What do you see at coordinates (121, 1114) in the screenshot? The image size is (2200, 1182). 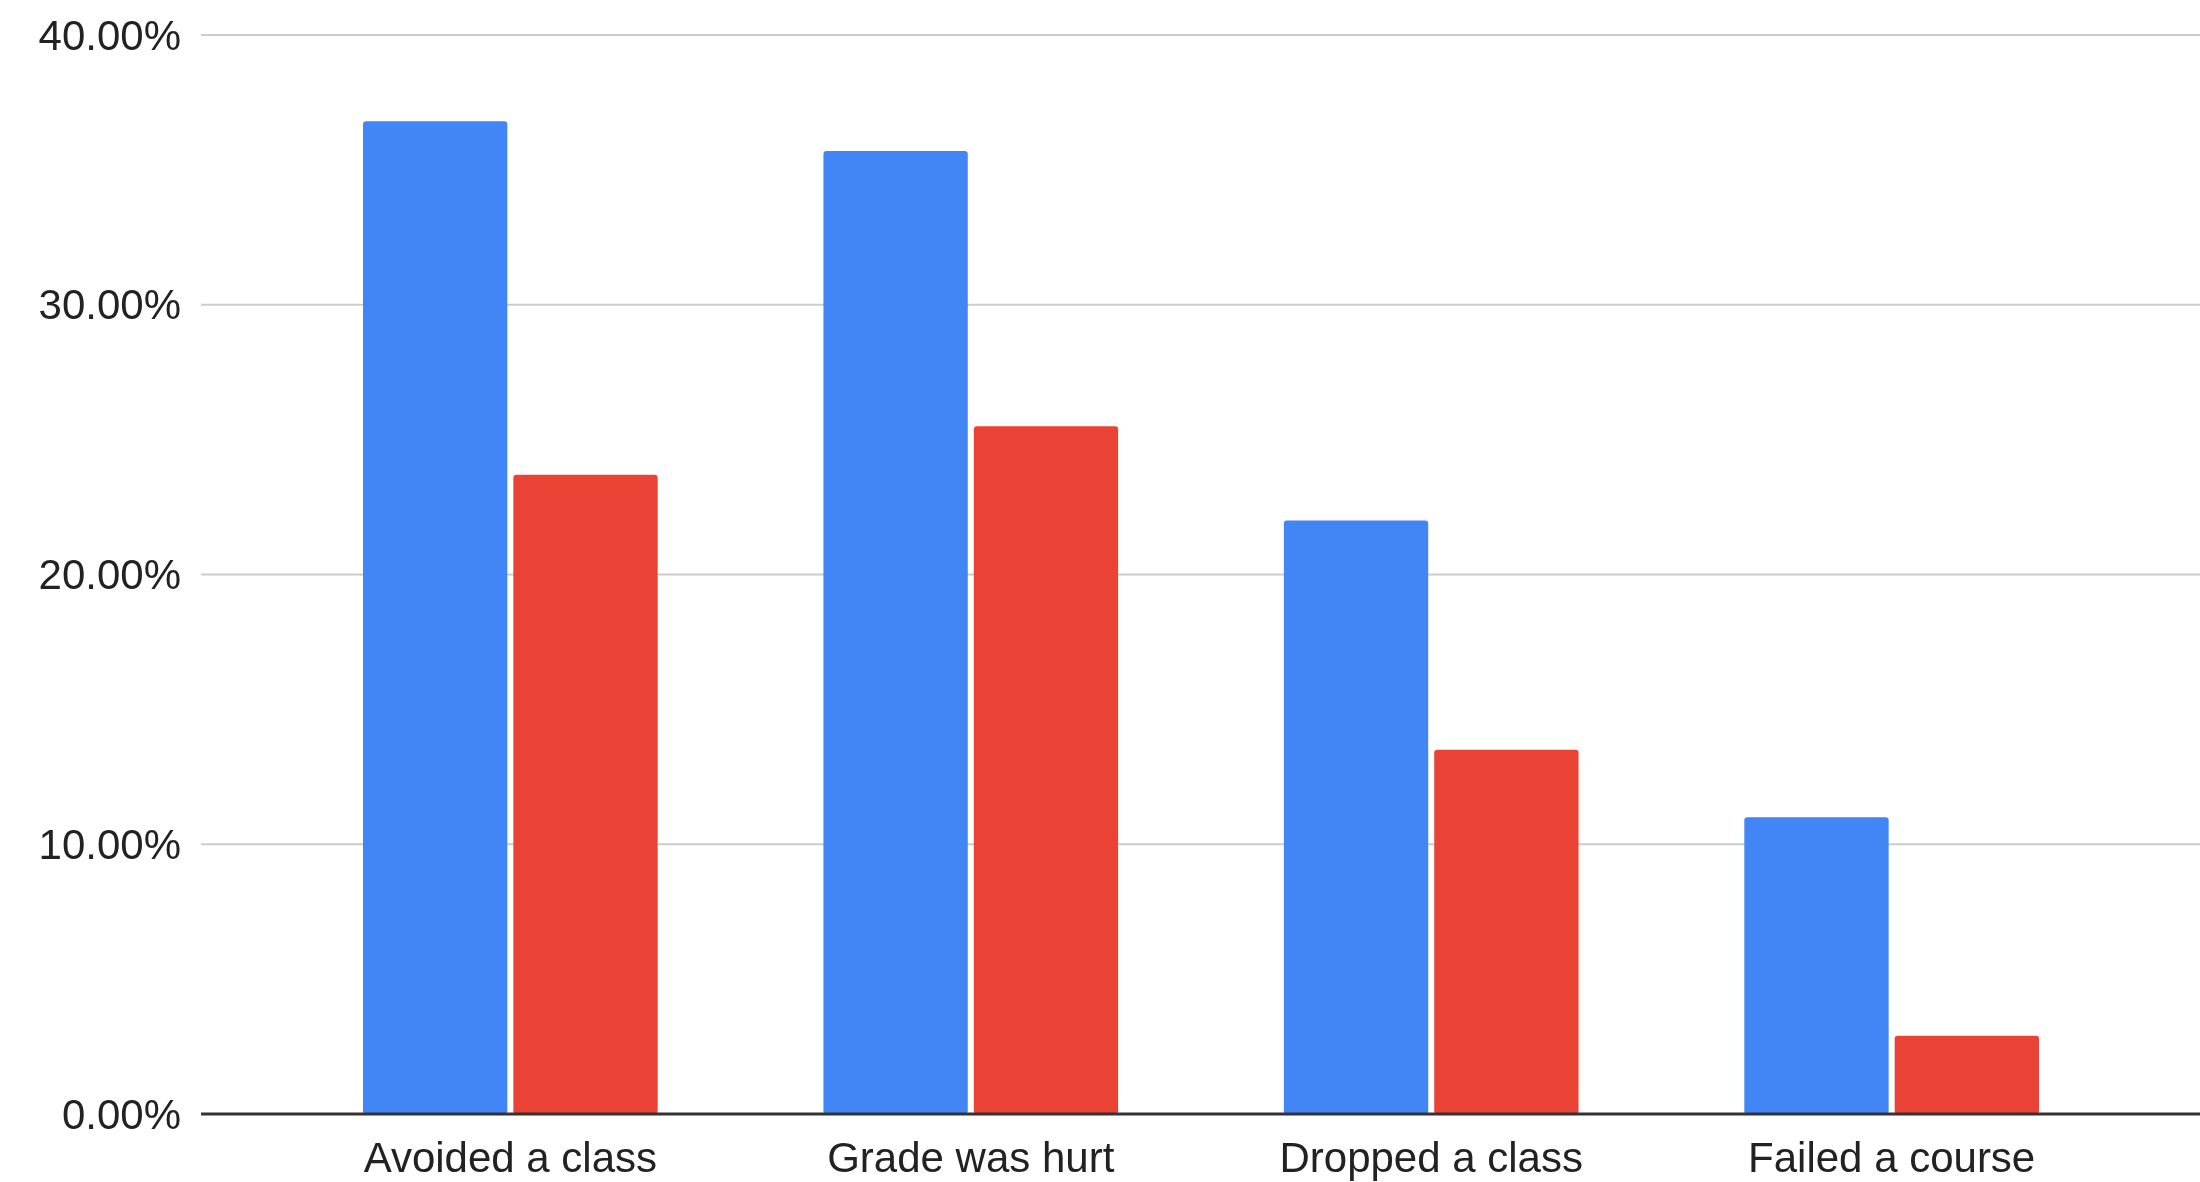 I see `y-tick-label: 0.00%` at bounding box center [121, 1114].